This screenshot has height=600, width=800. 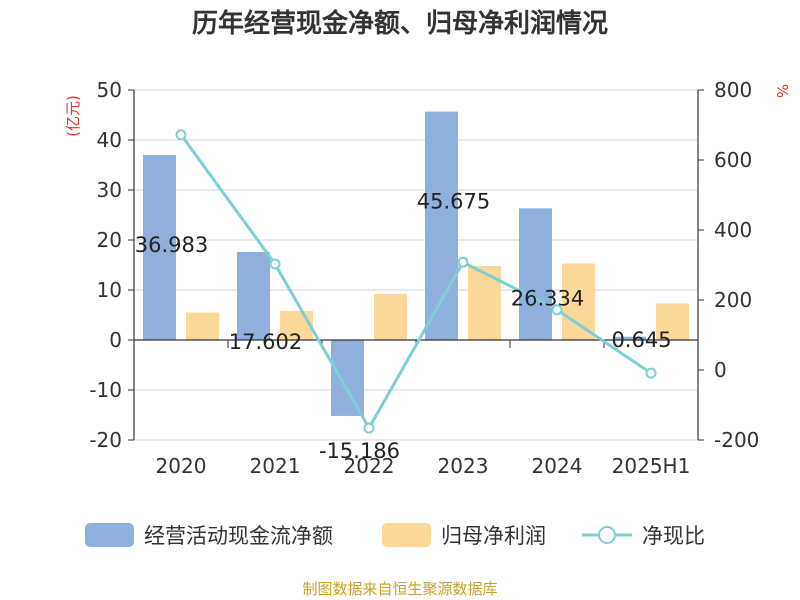 I want to click on x-tick-label: 2025H1, so click(x=651, y=466).